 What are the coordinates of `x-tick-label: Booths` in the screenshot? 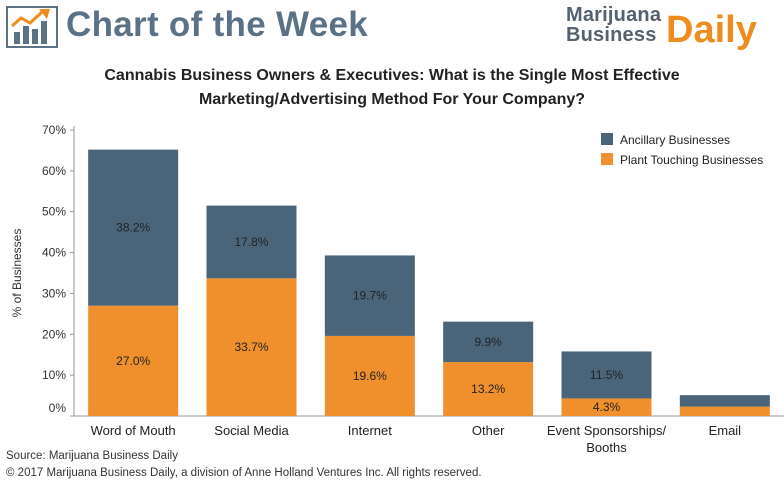 It's located at (606, 447).